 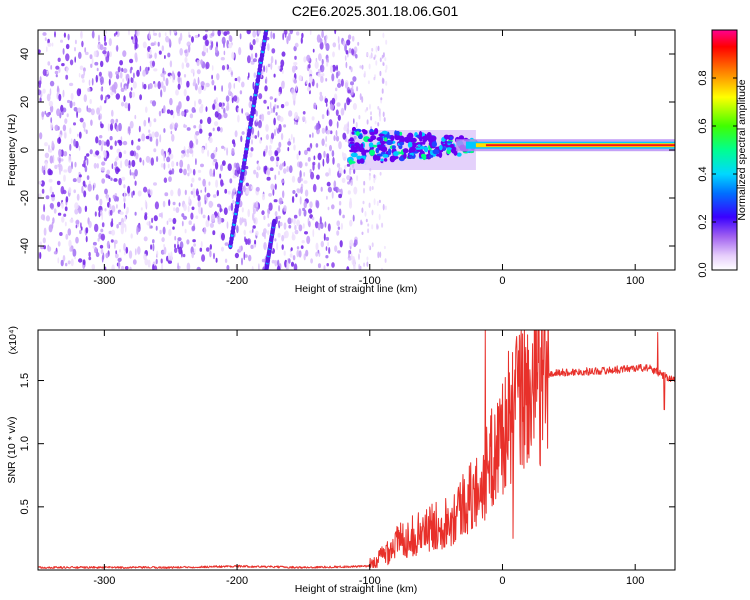 I want to click on spec-x-tick-label: -100, so click(x=370, y=281).